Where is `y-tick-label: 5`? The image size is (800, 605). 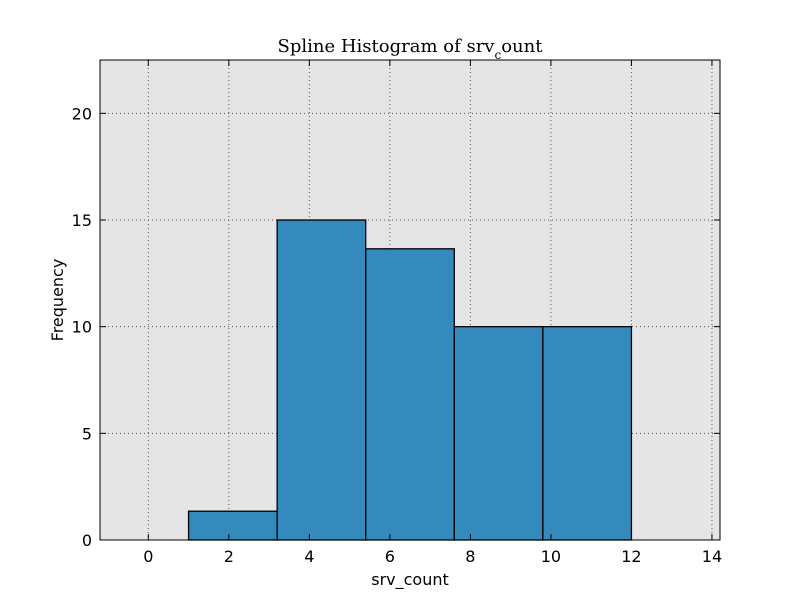
y-tick-label: 5 is located at coordinates (87, 433).